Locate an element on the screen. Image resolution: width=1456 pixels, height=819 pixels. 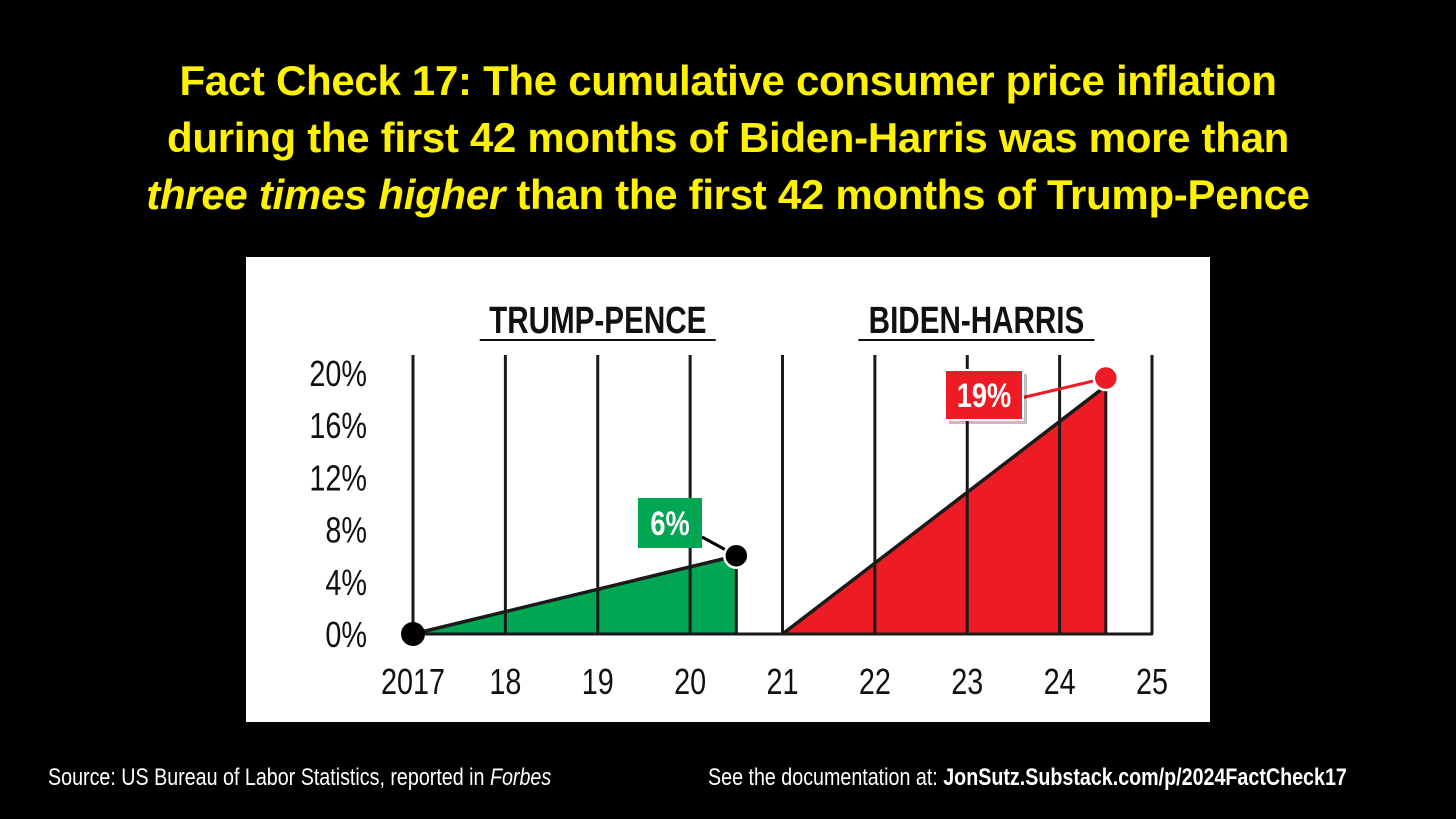
x-tick-label: 24 is located at coordinates (1060, 681).